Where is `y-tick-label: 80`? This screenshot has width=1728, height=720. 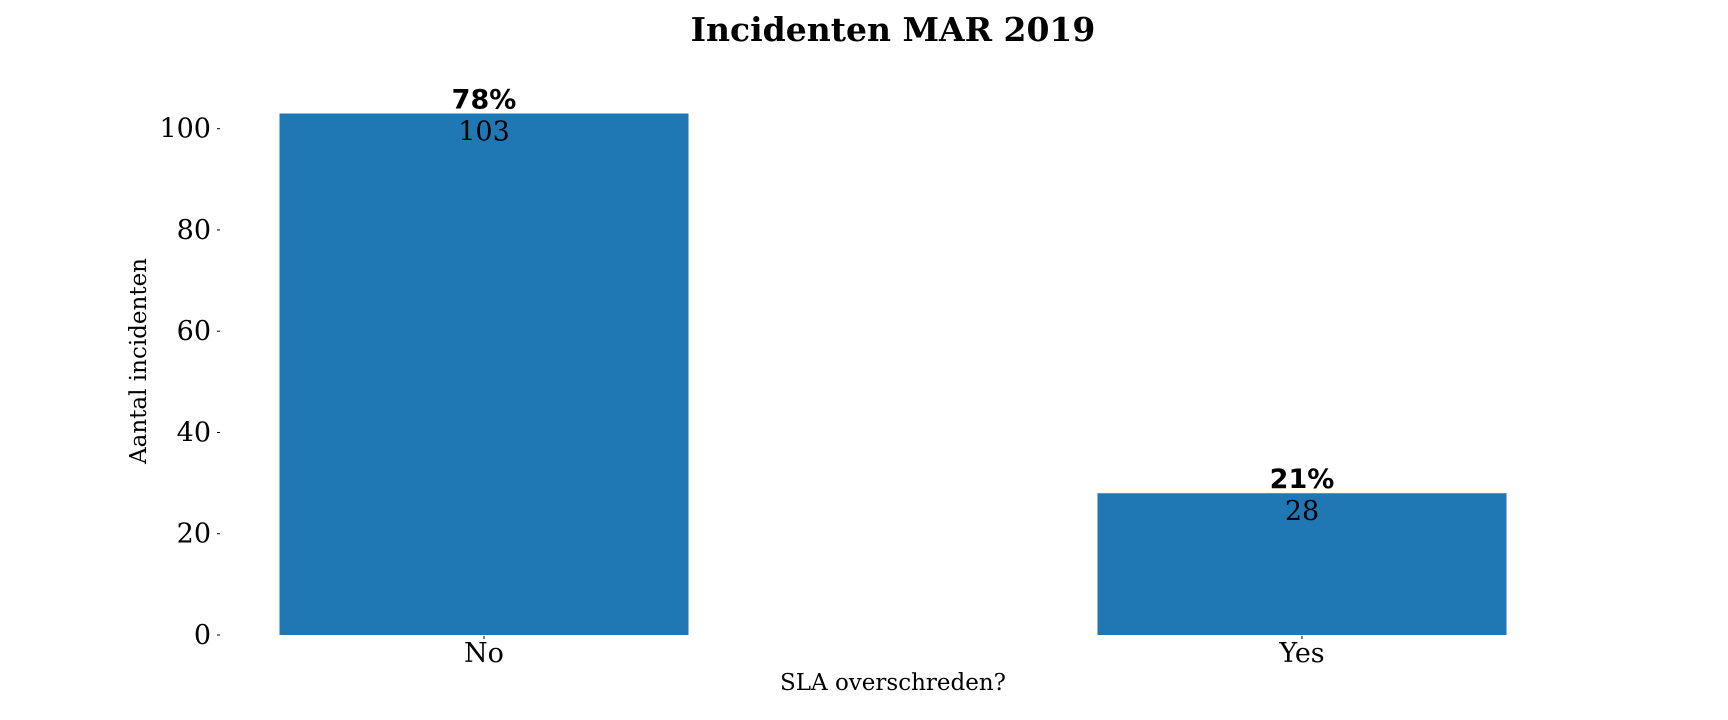 y-tick-label: 80 is located at coordinates (194, 230).